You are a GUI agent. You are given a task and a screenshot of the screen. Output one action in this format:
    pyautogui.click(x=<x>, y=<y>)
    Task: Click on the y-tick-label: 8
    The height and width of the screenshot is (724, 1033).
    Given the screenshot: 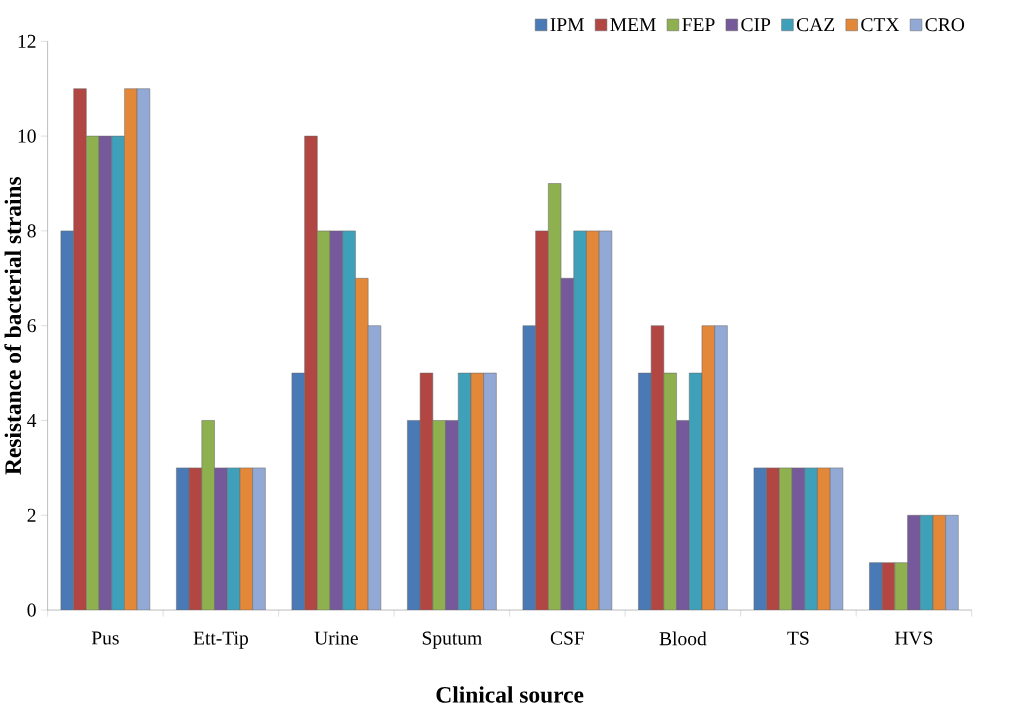 What is the action you would take?
    pyautogui.click(x=31, y=231)
    